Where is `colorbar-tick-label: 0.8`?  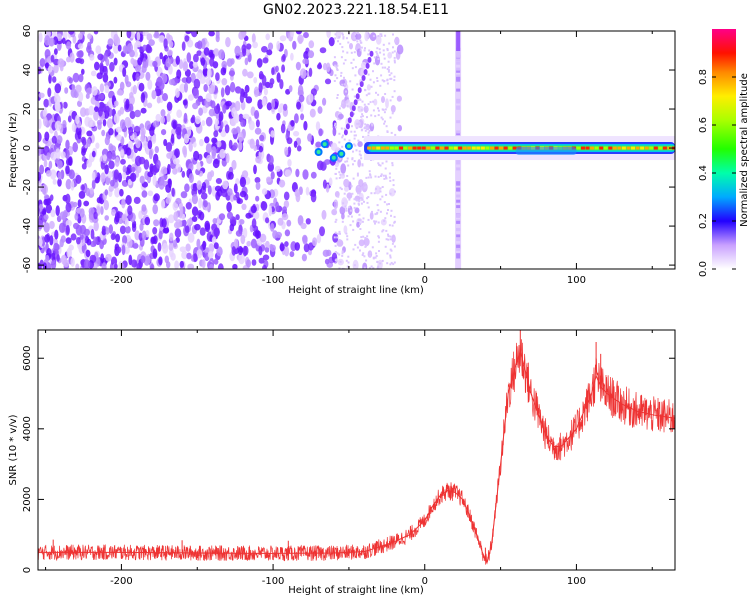
colorbar-tick-label: 0.8 is located at coordinates (703, 77).